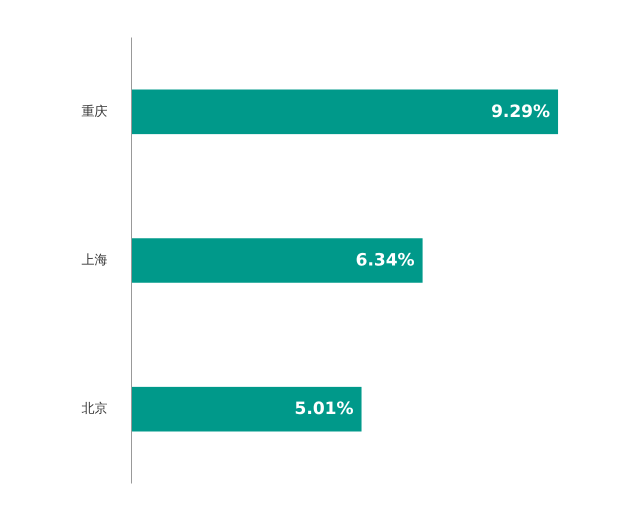  Describe the element at coordinates (95, 112) in the screenshot. I see `y-tick-label: 重庆` at that location.